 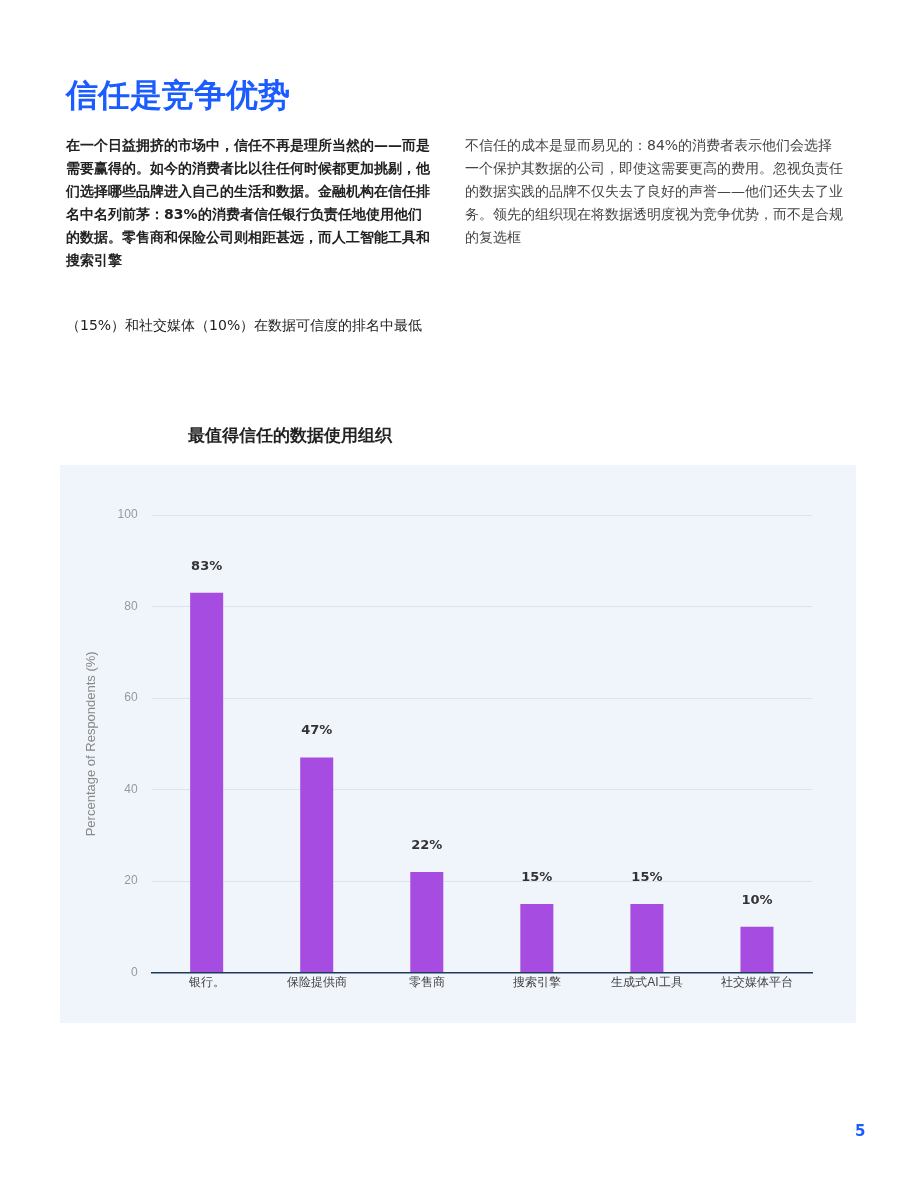 What do you see at coordinates (134, 971) in the screenshot?
I see `y-tick-label: 0` at bounding box center [134, 971].